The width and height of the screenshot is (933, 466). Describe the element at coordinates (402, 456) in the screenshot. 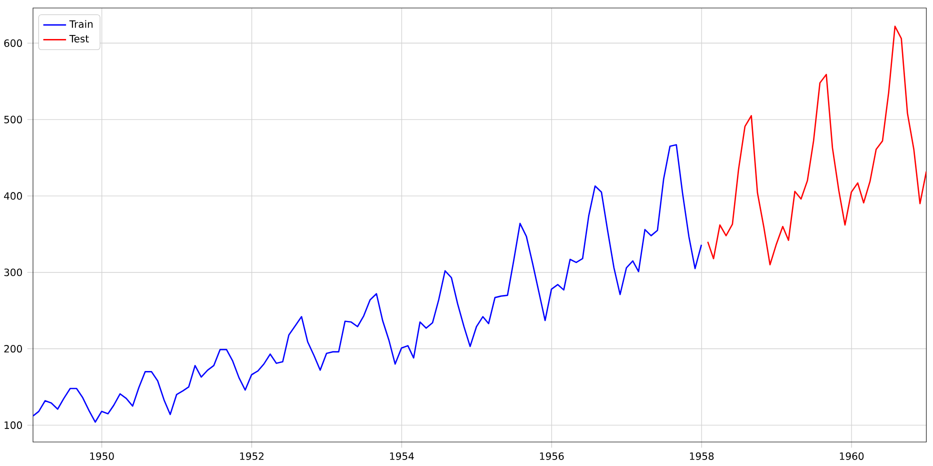

I see `x-tick-label: 1954` at that location.